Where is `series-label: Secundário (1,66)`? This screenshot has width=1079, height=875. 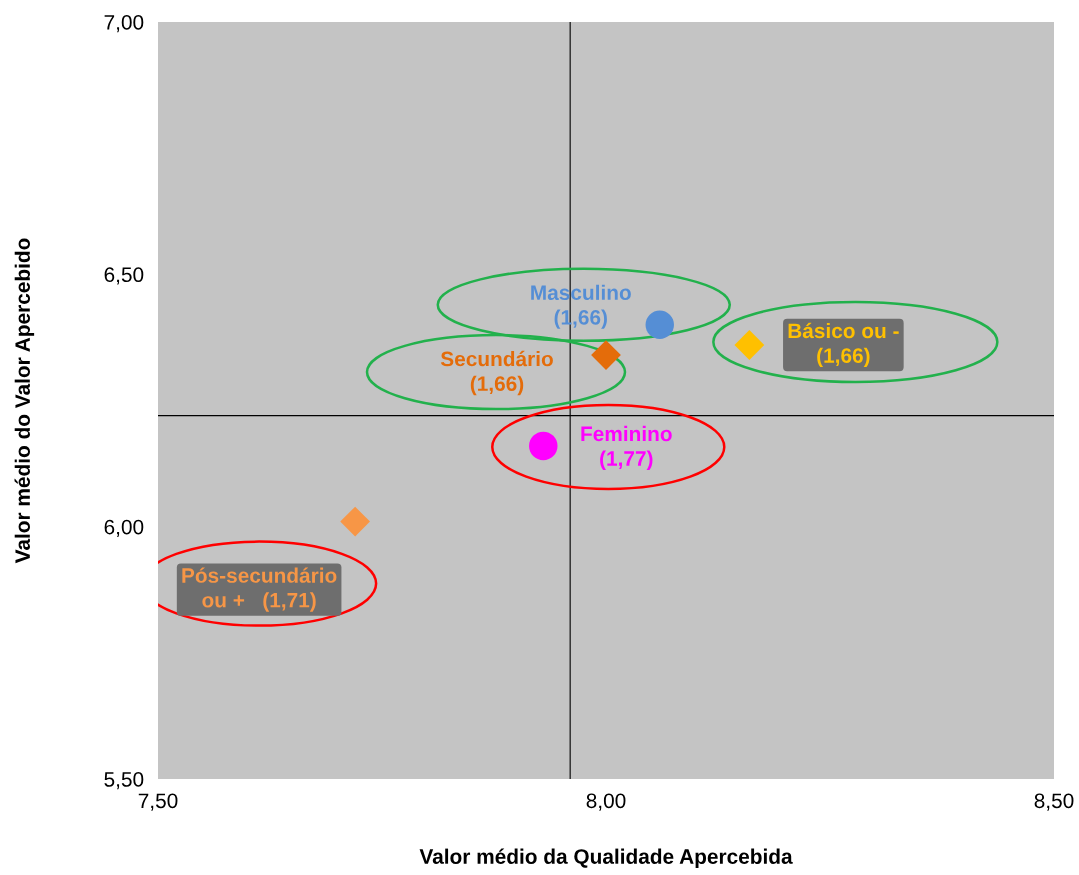
series-label: Secundário (1,66) is located at coordinates (496, 373).